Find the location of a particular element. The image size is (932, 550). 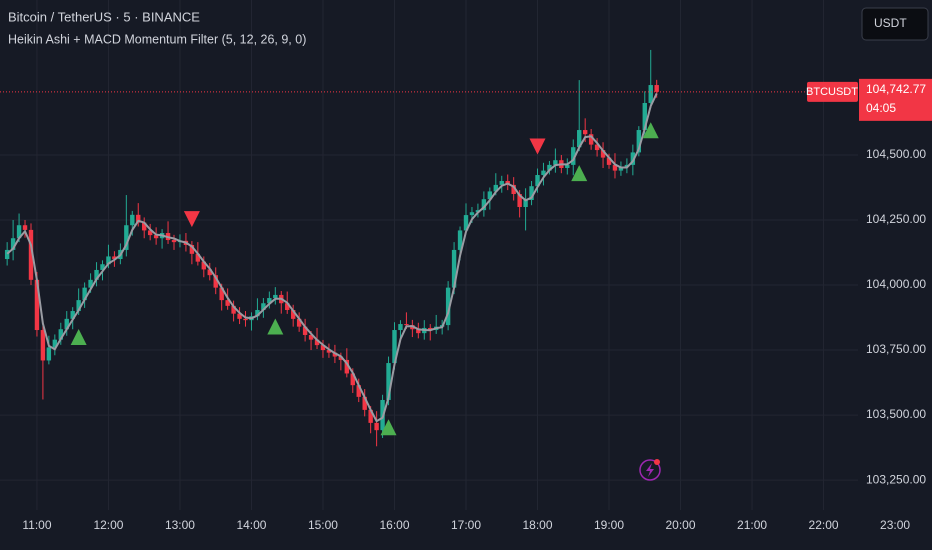

alert-icon is located at coordinates (650, 470).